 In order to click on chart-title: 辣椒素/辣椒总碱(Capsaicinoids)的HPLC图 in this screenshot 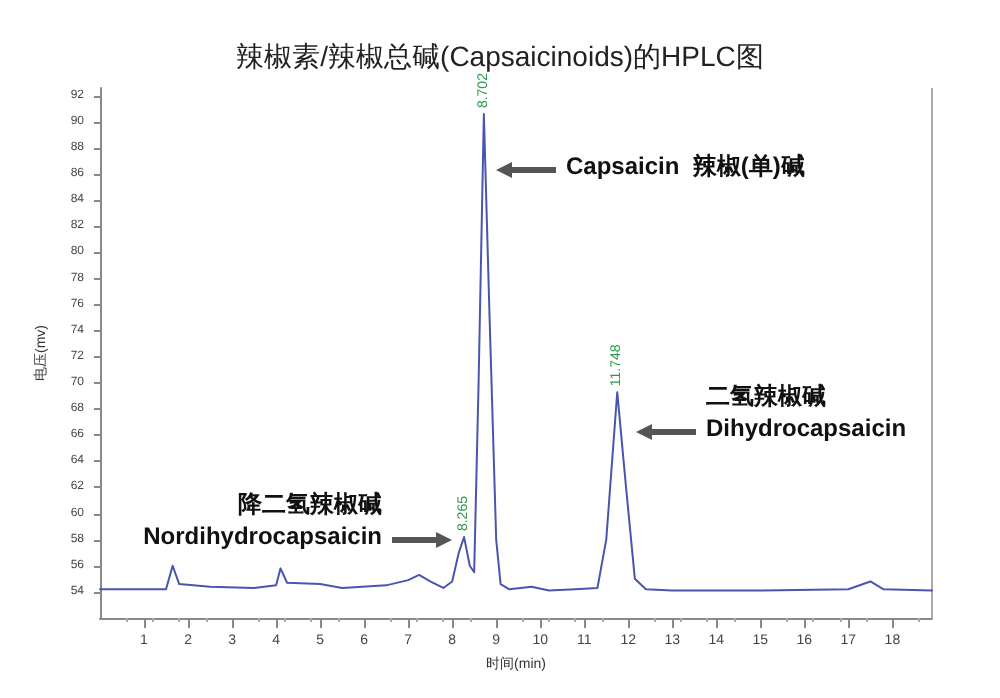, I will do `click(500, 56)`.